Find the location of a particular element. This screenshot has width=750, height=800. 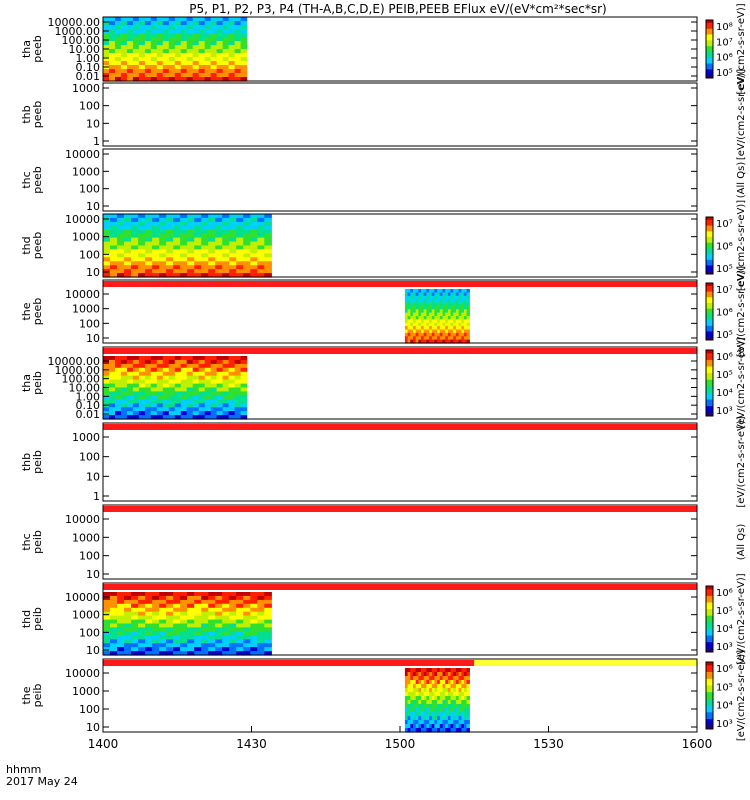

colorbar-frame is located at coordinates (709, 383).